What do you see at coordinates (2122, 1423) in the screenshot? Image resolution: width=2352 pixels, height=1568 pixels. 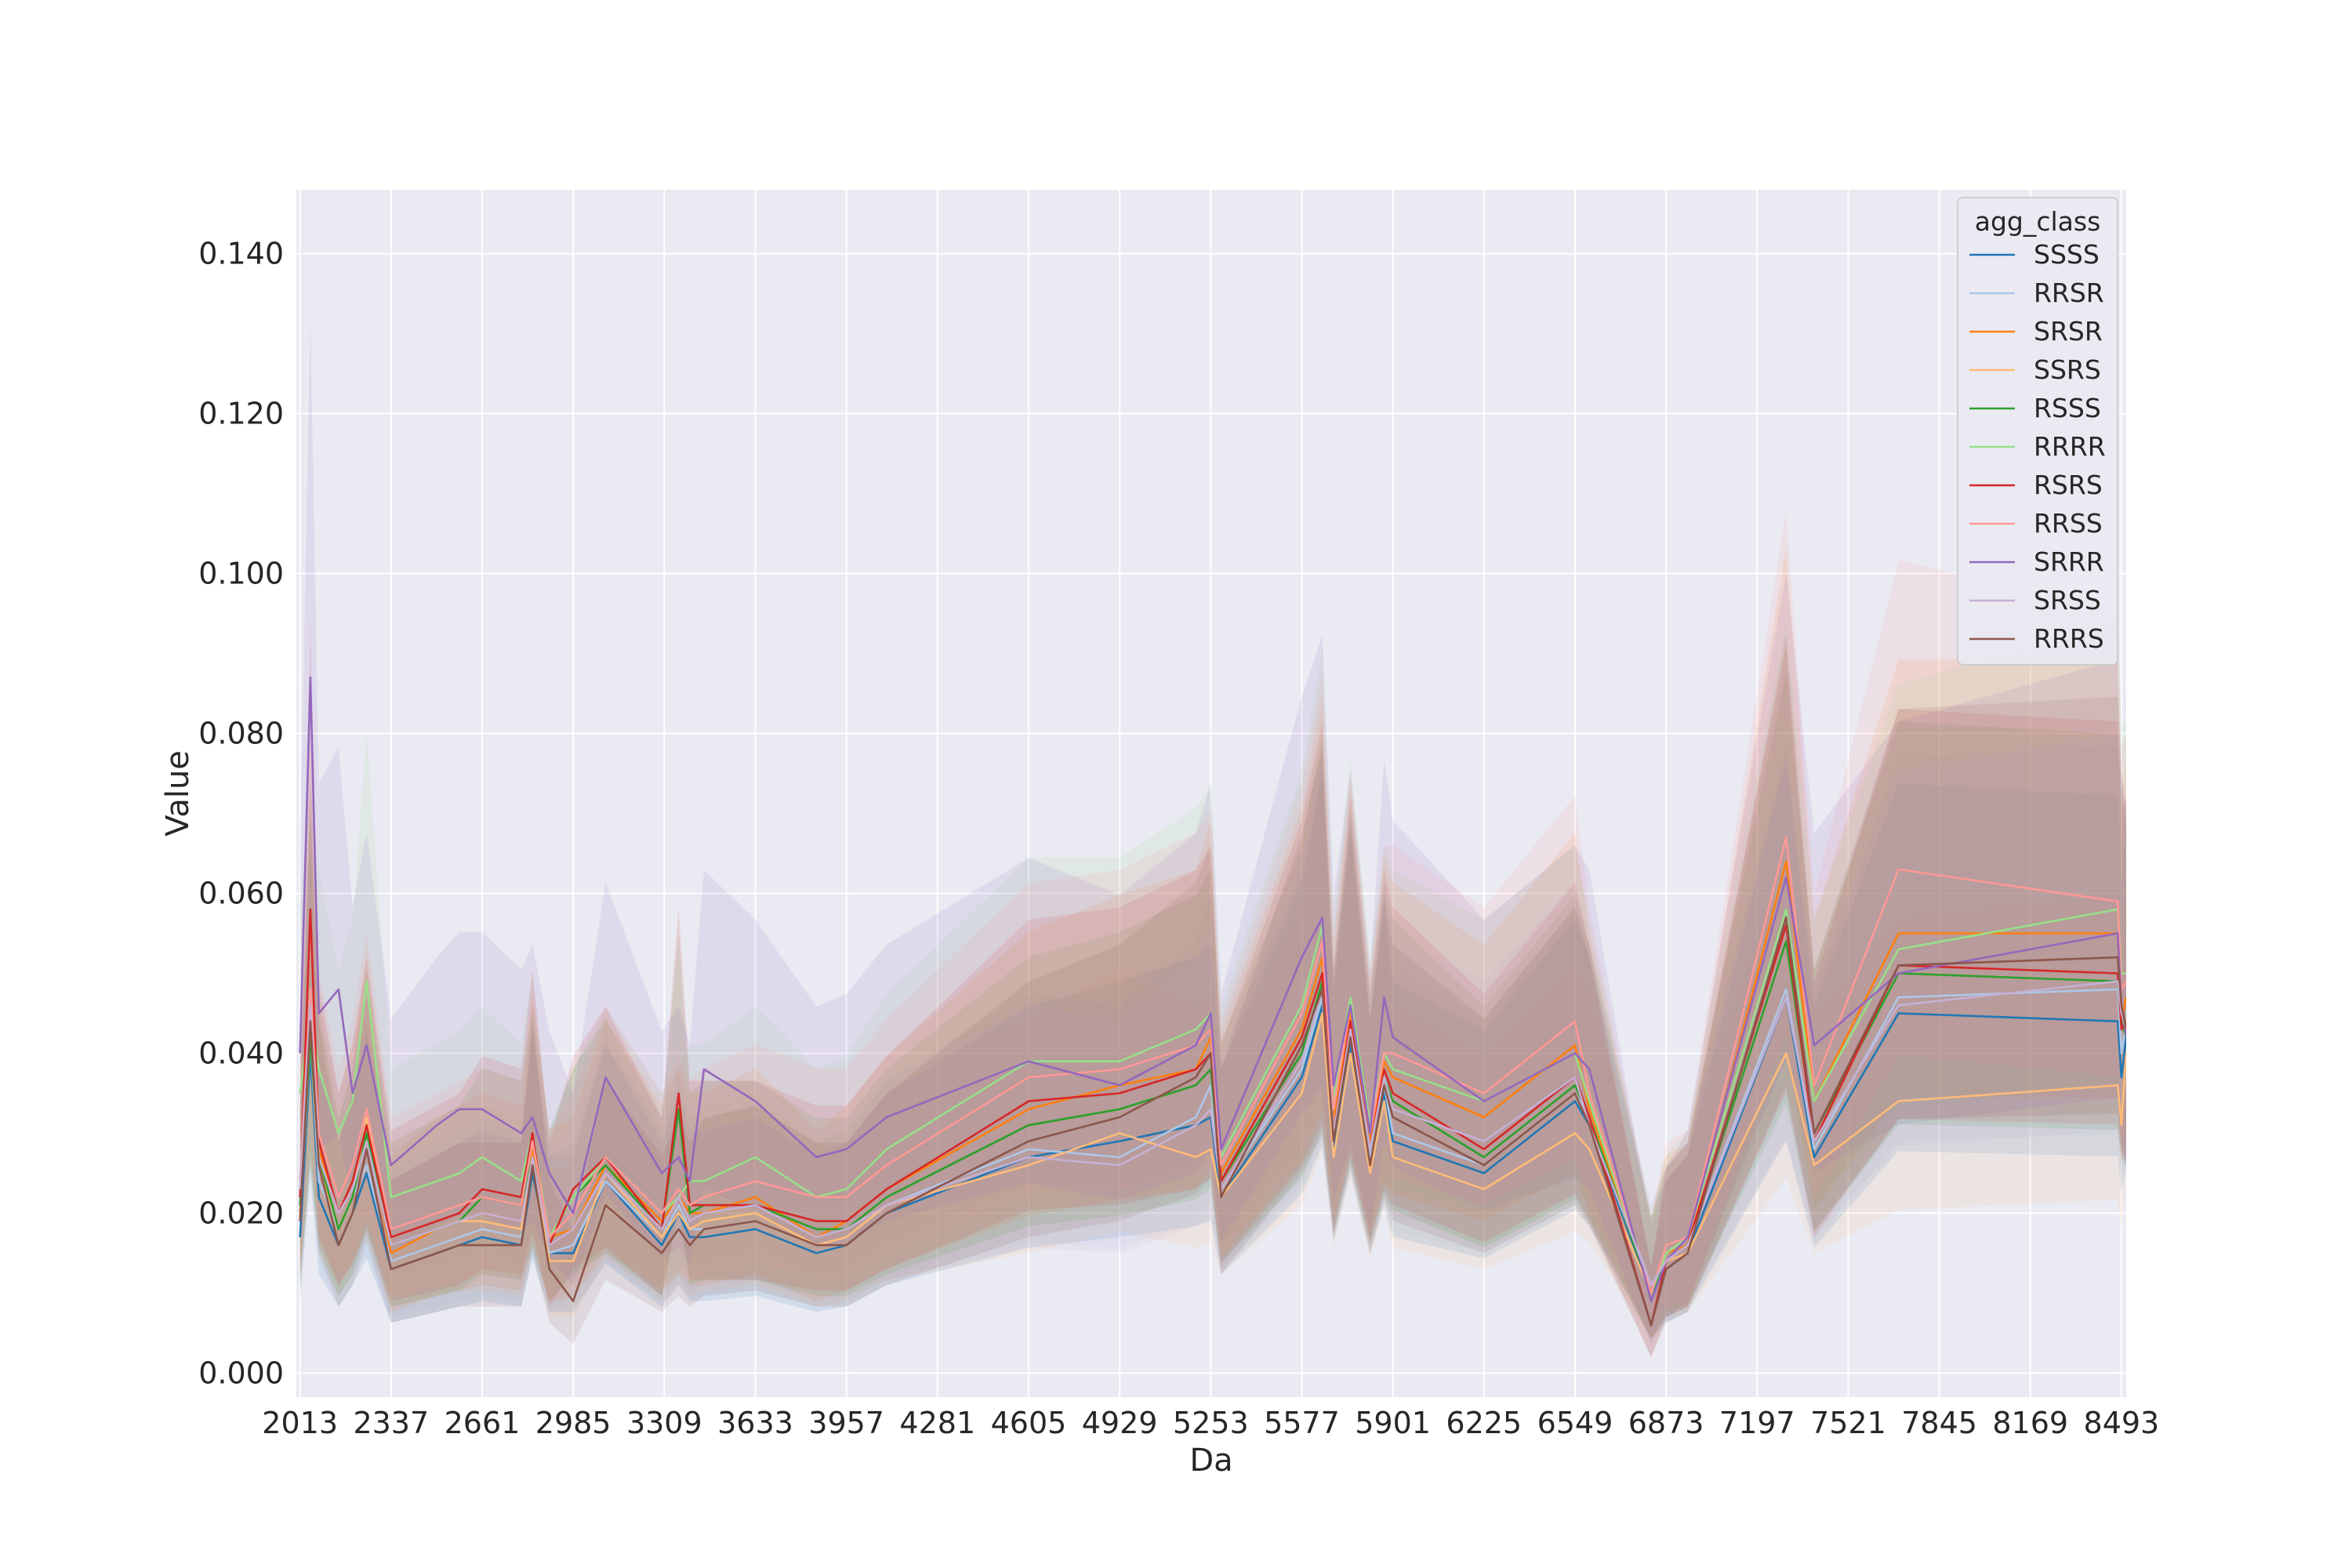 I see `x-tick-label: 8493` at bounding box center [2122, 1423].